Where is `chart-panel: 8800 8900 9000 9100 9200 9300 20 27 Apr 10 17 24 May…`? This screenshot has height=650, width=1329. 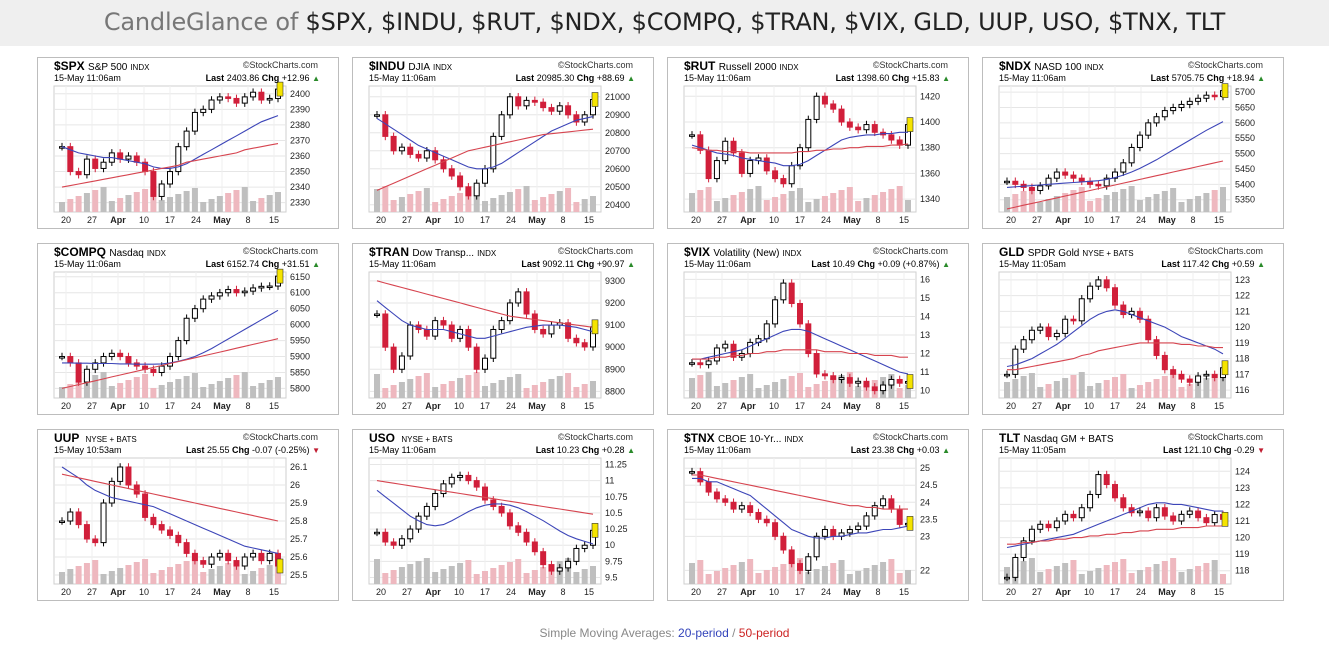 chart-panel: 8800 8900 9000 9100 9200 9300 20 27 Apr 10 17 24 May… is located at coordinates (503, 329).